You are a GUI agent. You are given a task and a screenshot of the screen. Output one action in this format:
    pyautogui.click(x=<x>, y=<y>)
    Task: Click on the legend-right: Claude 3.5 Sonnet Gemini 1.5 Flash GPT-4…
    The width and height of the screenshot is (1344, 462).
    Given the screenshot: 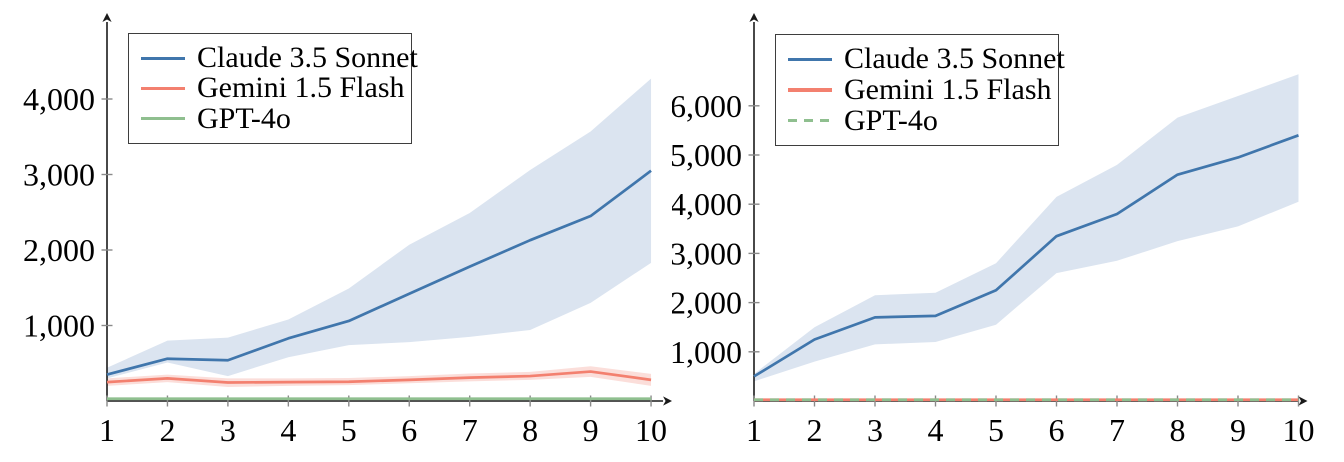 What is the action you would take?
    pyautogui.click(x=920, y=90)
    